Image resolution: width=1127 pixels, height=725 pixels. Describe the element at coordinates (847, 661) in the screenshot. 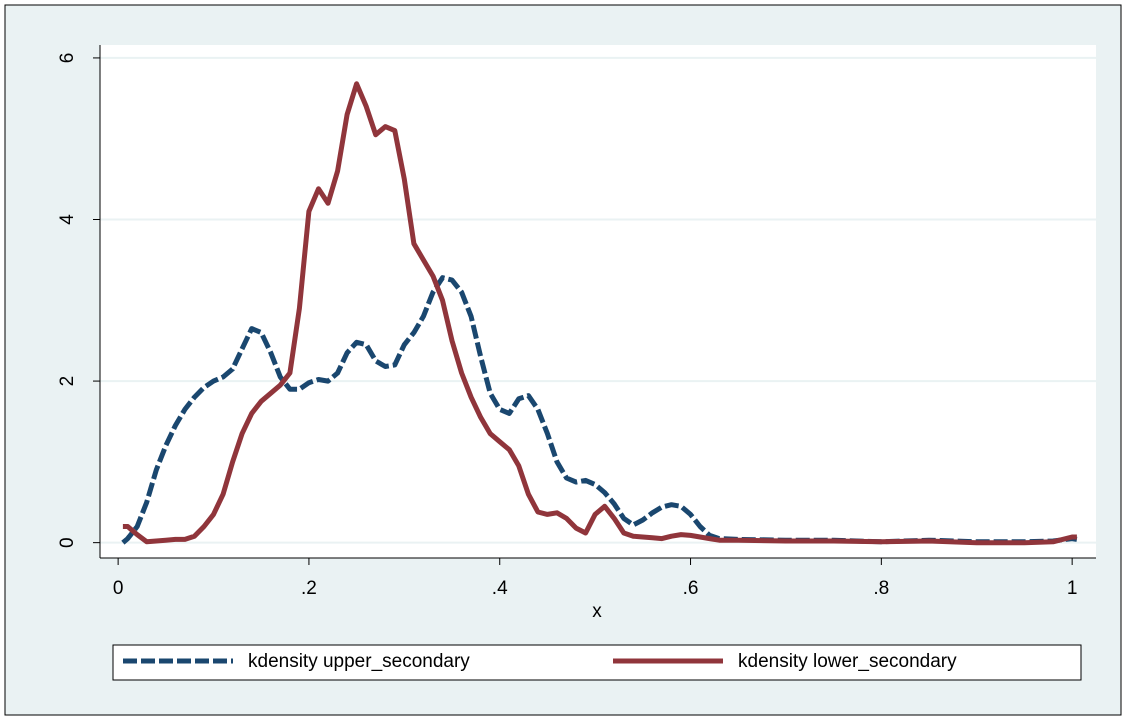

I see `legend-label: kdensity lower_secondary` at that location.